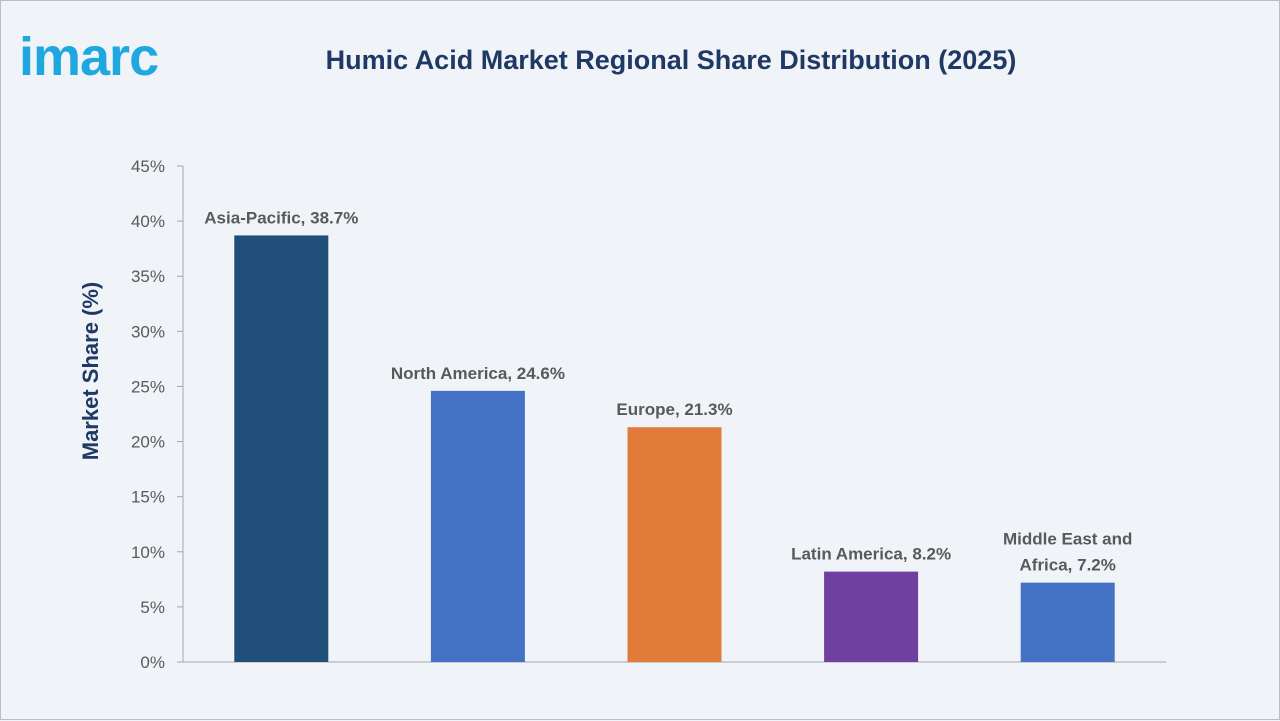 The width and height of the screenshot is (1280, 721). I want to click on imarc-logo: imarc, so click(89, 56).